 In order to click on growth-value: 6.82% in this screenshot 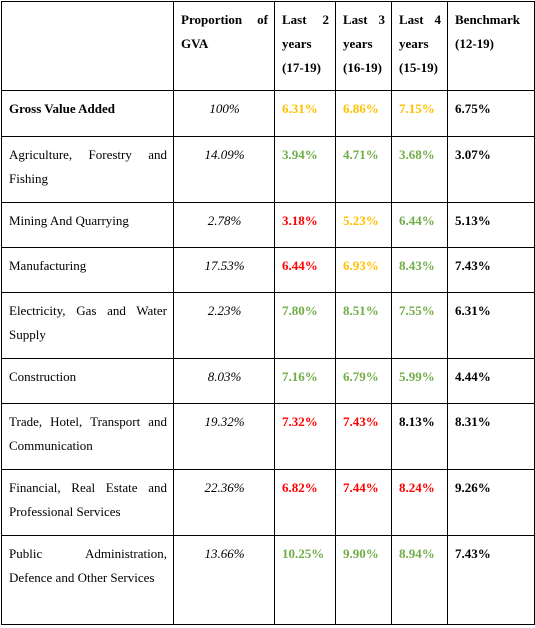, I will do `click(305, 502)`.